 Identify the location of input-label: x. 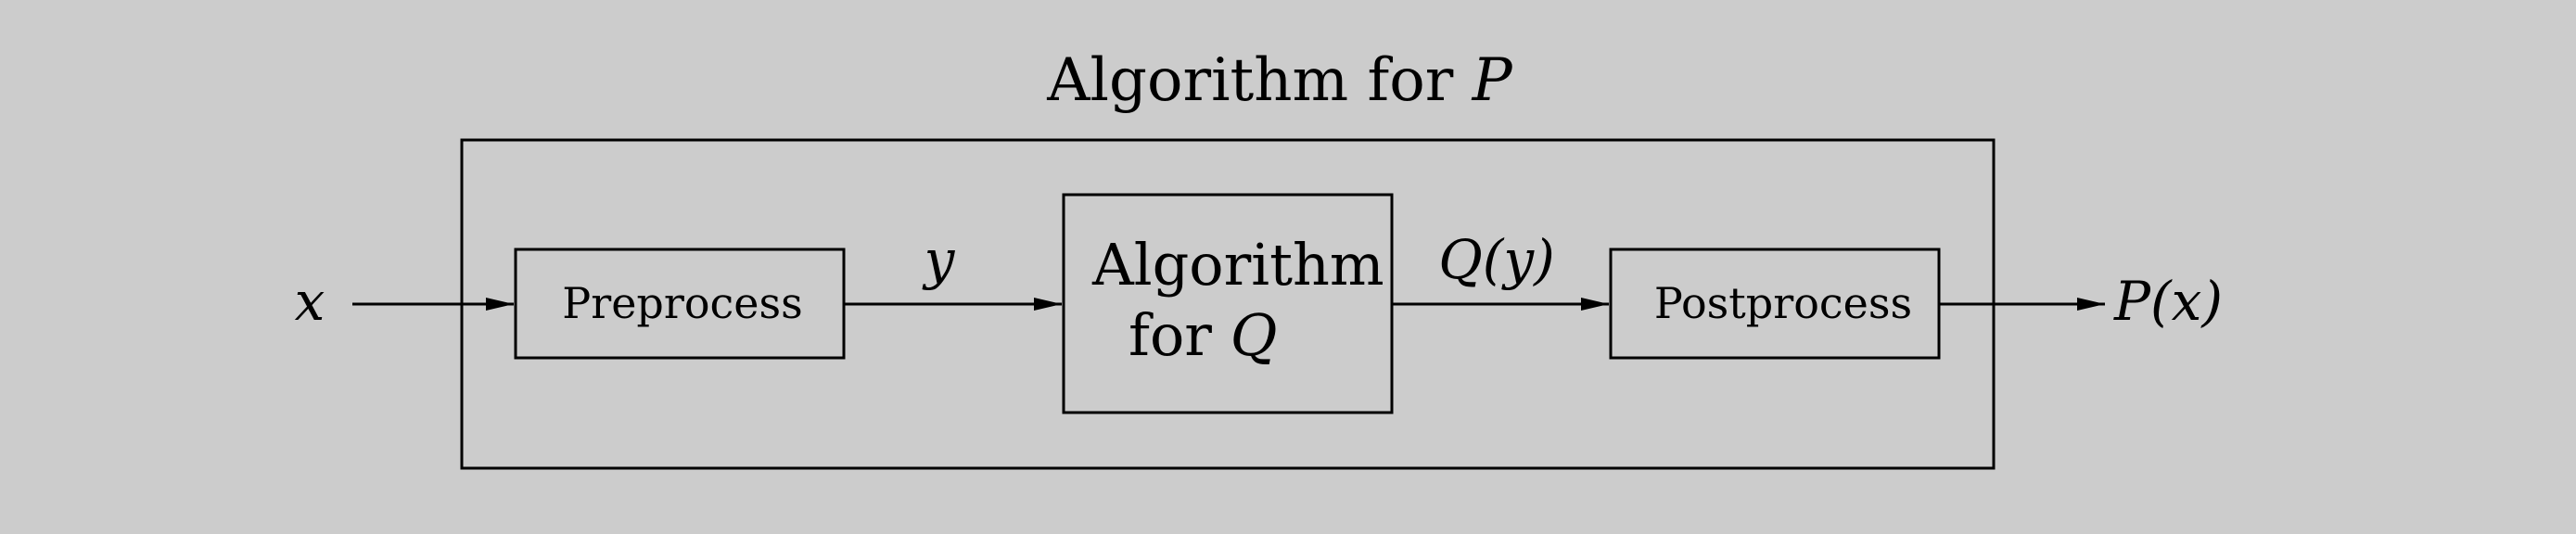
(310, 301).